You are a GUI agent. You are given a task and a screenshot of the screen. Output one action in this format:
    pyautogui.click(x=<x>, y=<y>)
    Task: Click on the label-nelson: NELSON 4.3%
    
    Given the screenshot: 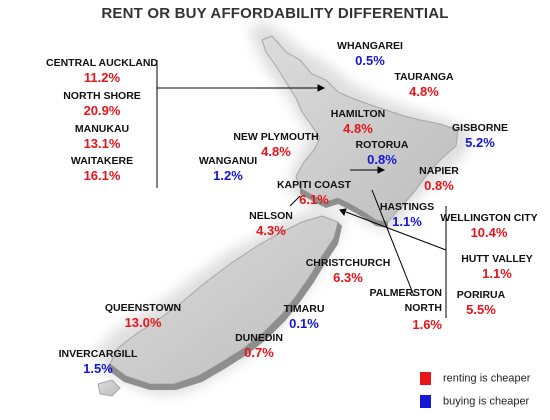 What is the action you would take?
    pyautogui.click(x=271, y=224)
    